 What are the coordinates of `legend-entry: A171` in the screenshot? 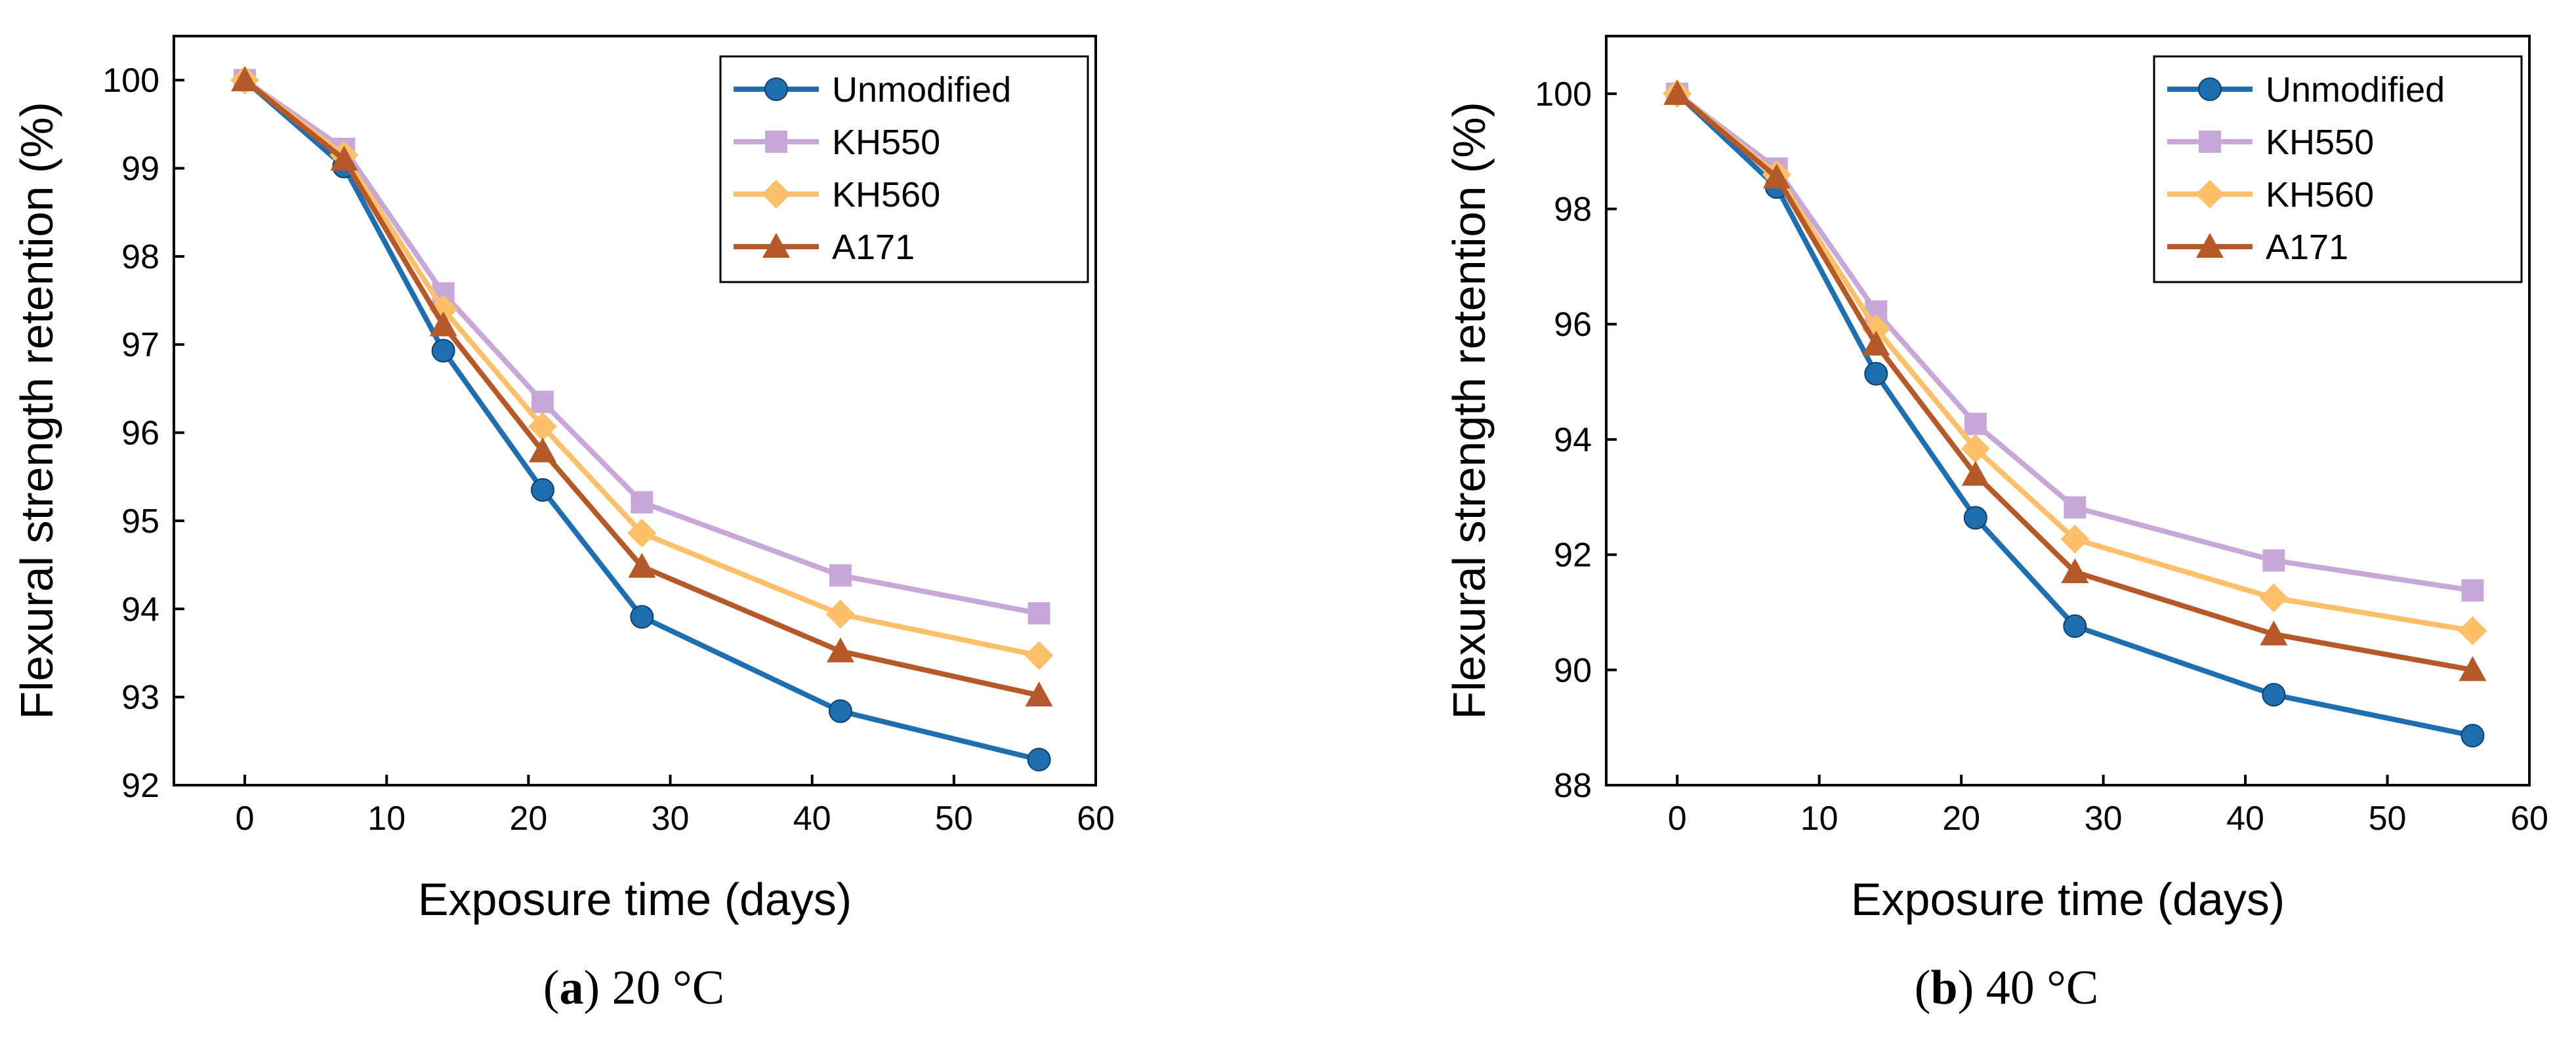 It's located at (825, 248).